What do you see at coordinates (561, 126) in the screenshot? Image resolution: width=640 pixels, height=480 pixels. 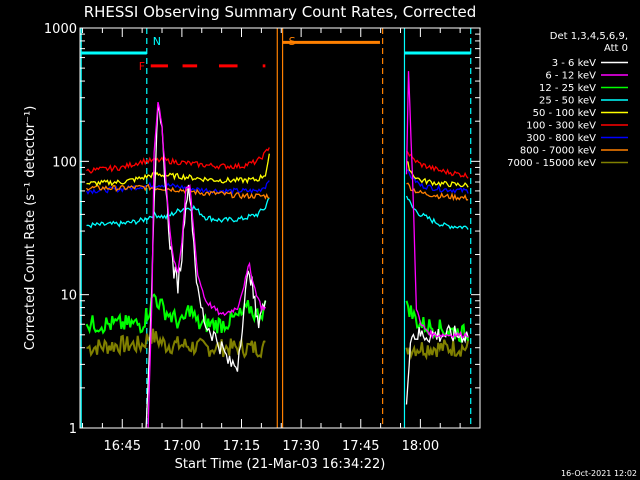 I see `legend-entry-label: 100 - 300 keV` at bounding box center [561, 126].